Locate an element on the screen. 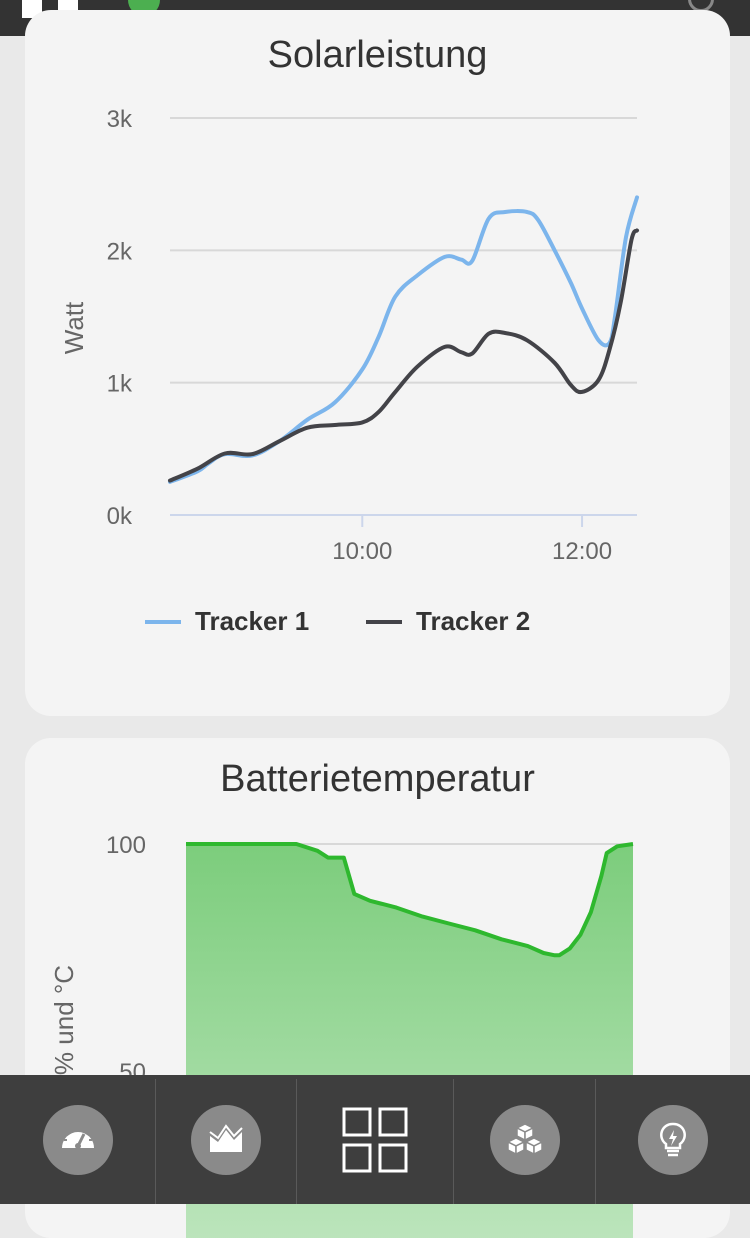 The height and width of the screenshot is (1238, 750). solar-chart-title: Solarleistung is located at coordinates (377, 55).